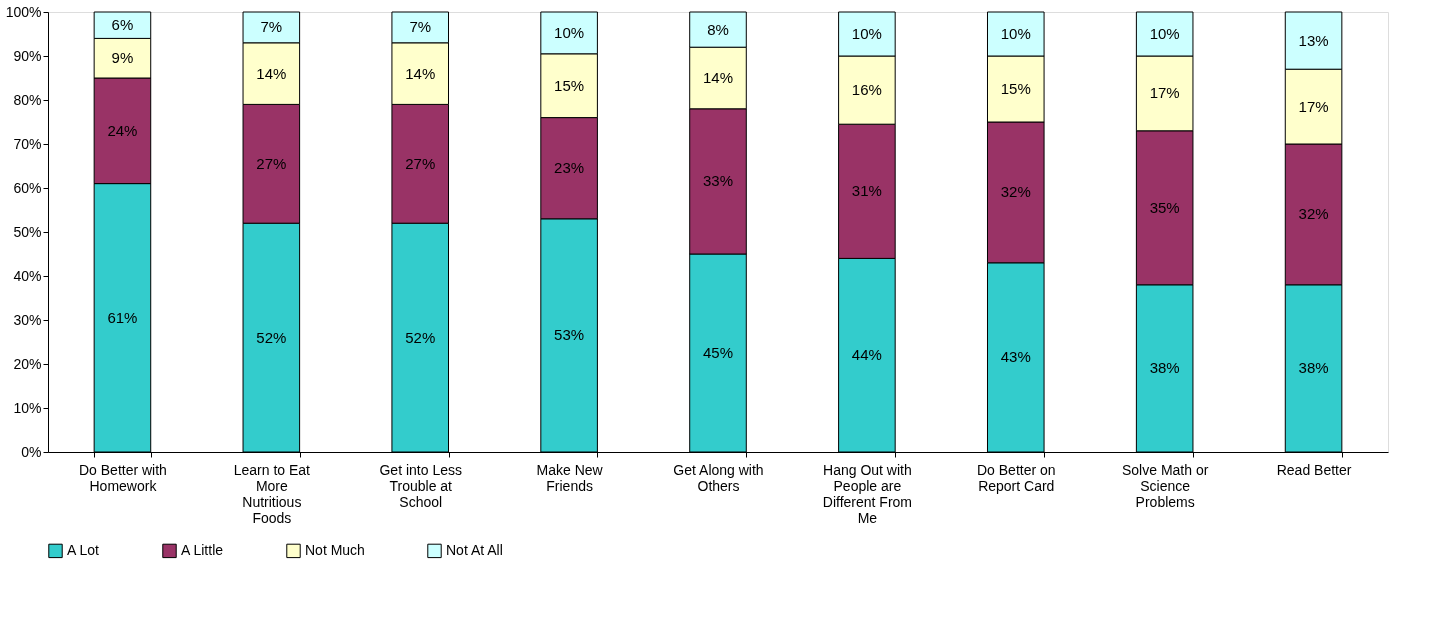 The height and width of the screenshot is (641, 1433). I want to click on x-tick-label: Solve Math or Science Problems, so click(1165, 485).